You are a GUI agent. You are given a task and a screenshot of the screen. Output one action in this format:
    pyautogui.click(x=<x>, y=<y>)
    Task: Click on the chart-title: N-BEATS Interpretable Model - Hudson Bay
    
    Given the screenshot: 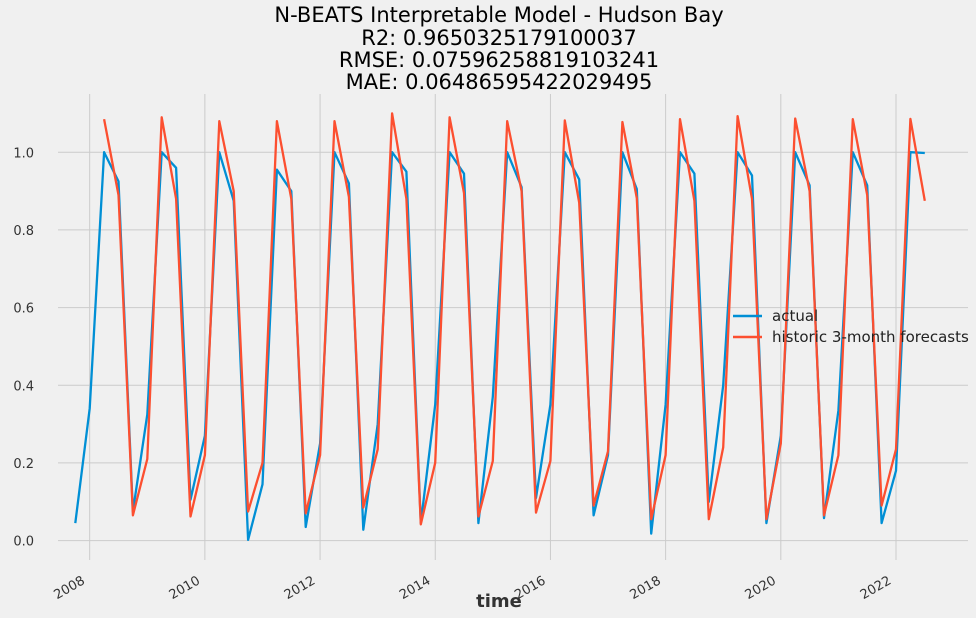 What is the action you would take?
    pyautogui.click(x=498, y=15)
    